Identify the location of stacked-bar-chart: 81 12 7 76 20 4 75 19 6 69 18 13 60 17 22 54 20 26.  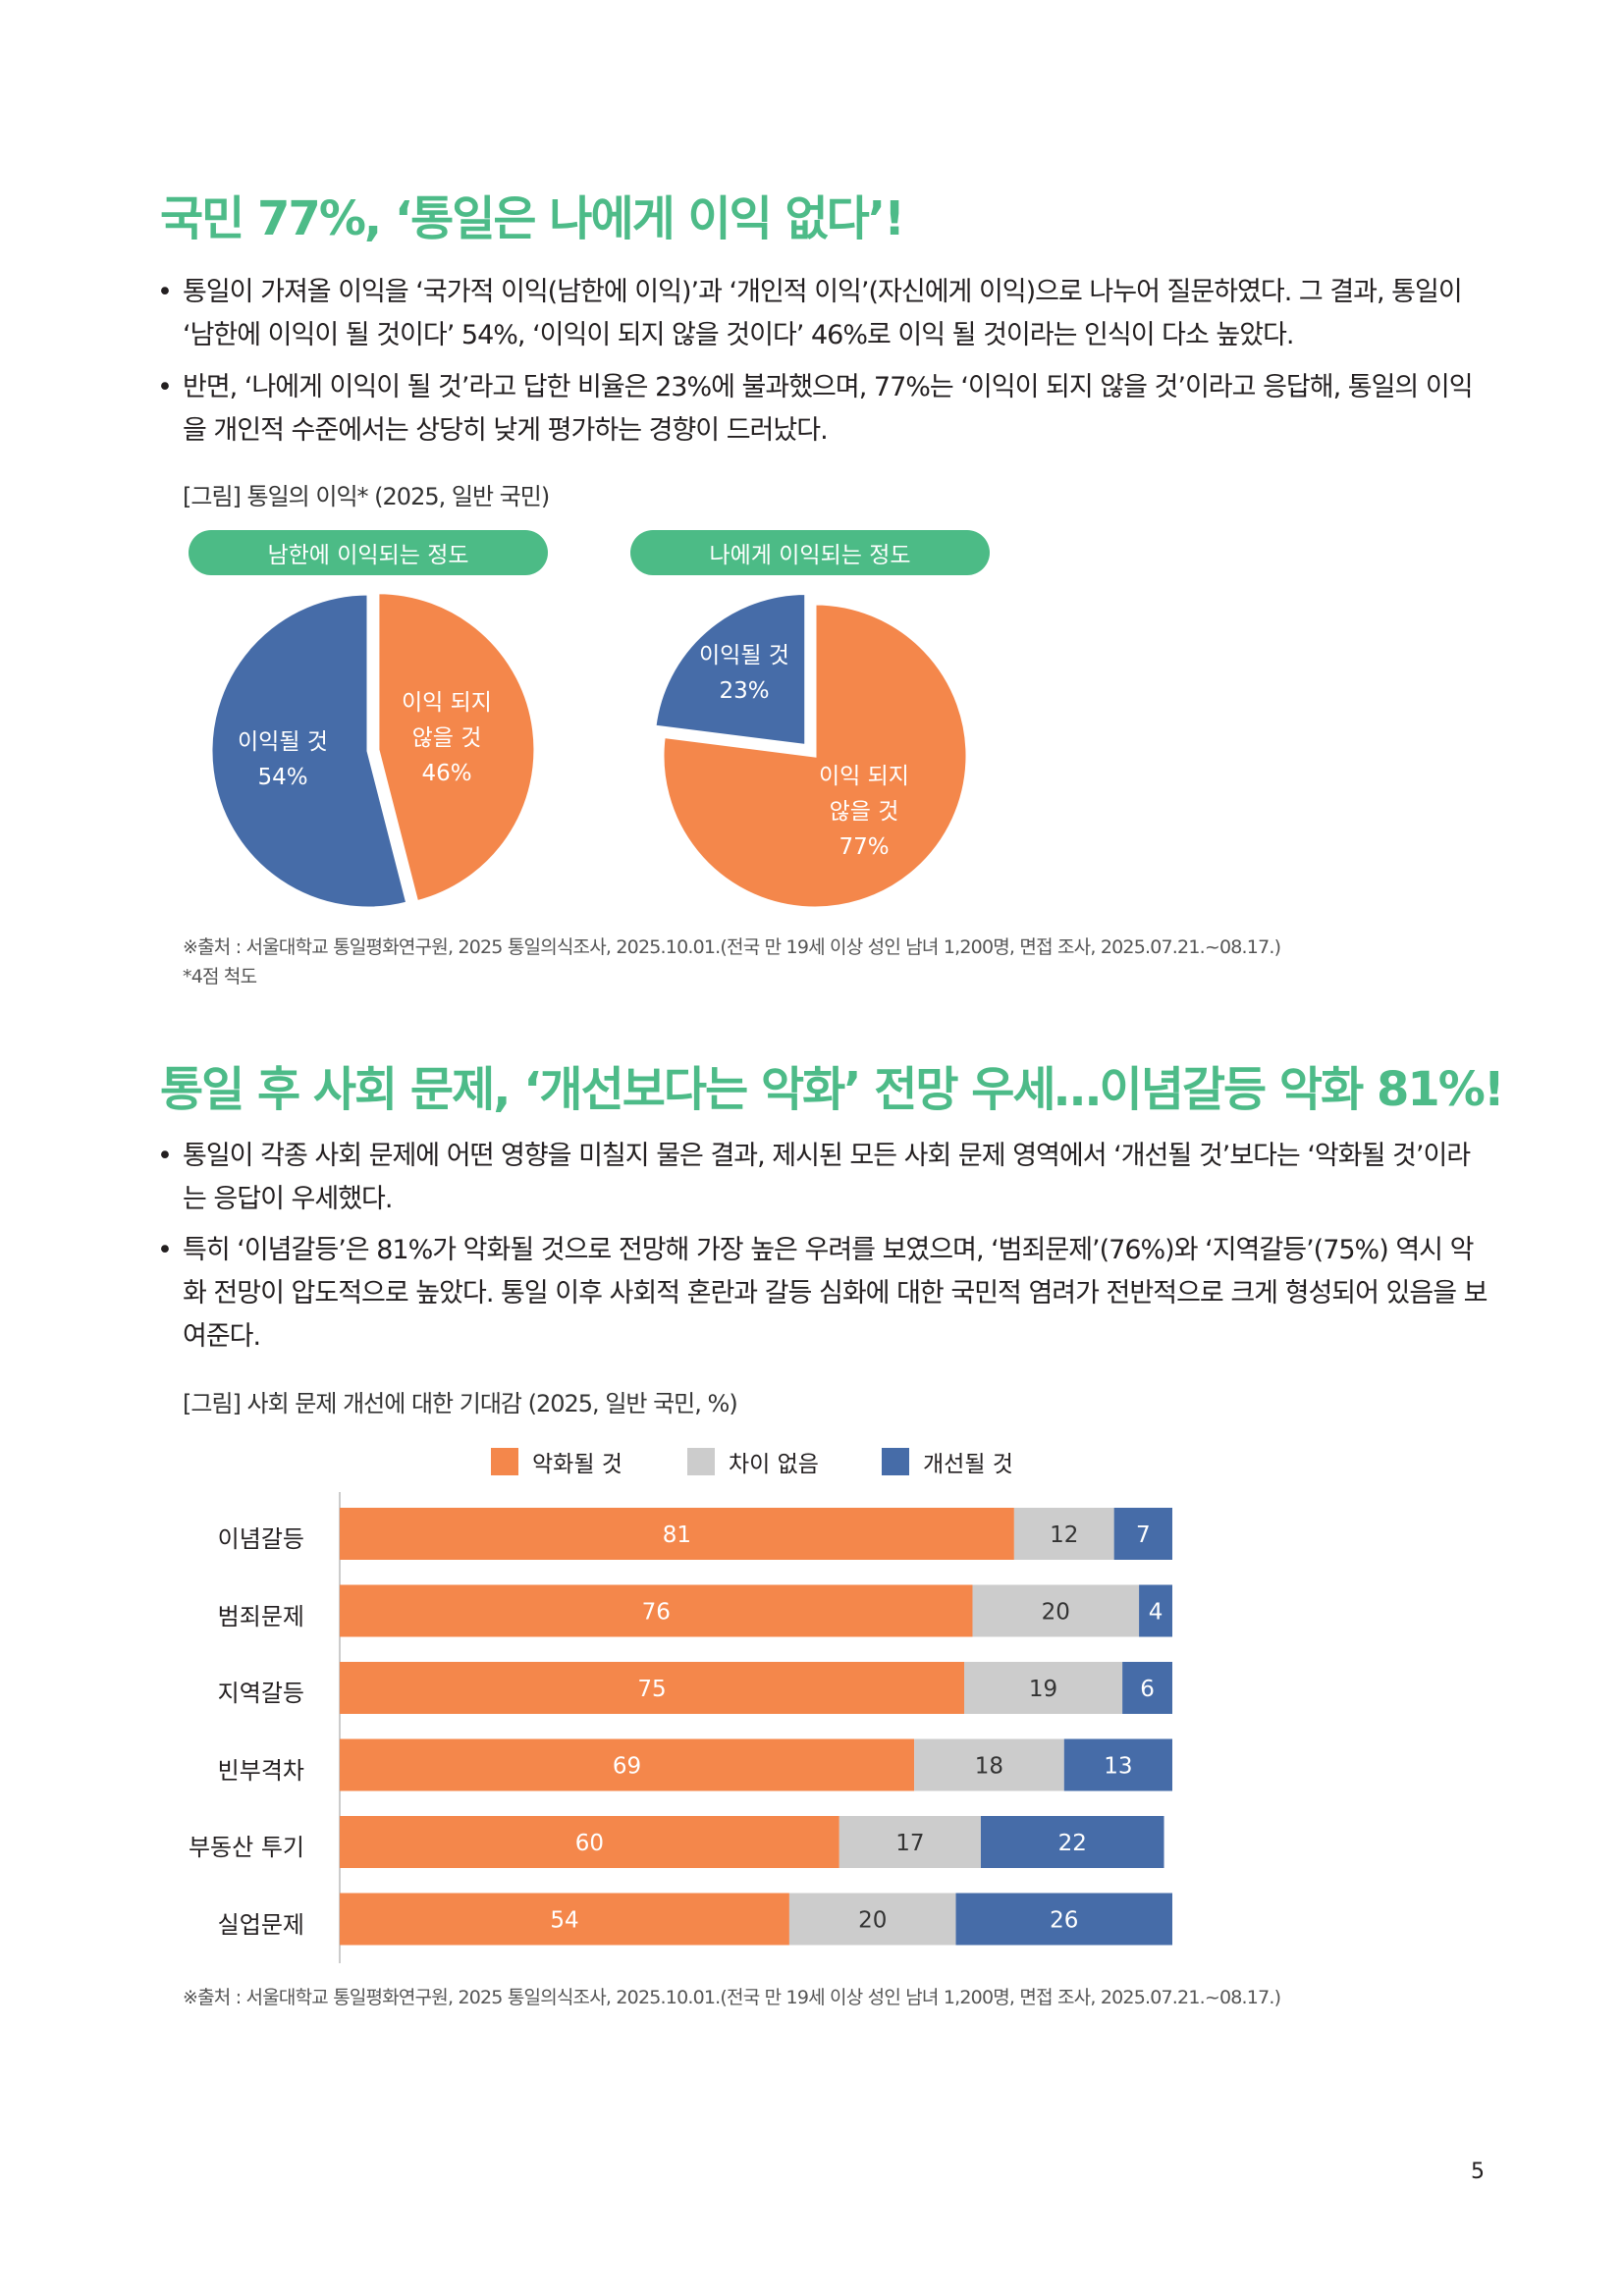
(755, 1727).